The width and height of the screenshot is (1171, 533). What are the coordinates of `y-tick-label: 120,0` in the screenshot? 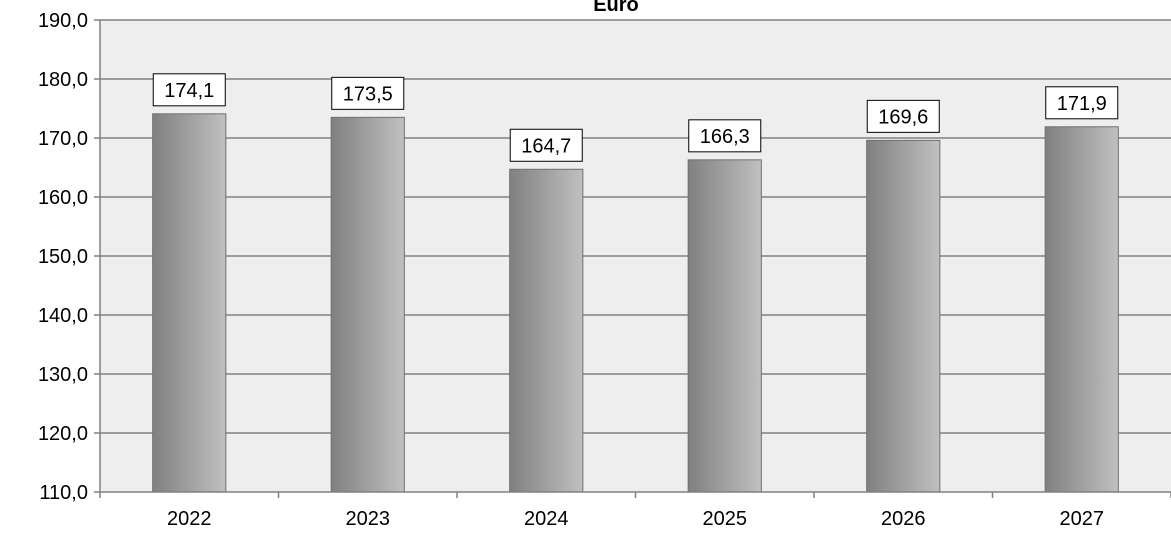 It's located at (63, 434).